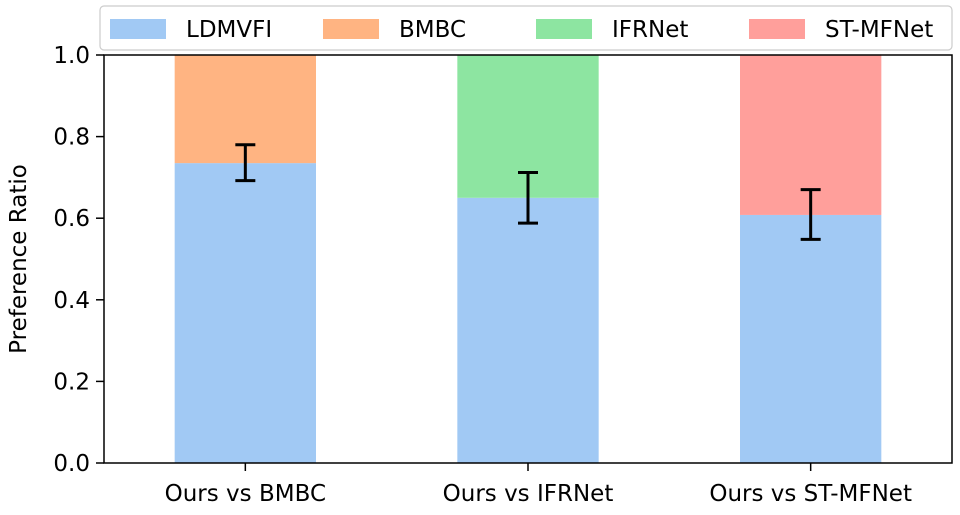 Image resolution: width=960 pixels, height=515 pixels. Describe the element at coordinates (229, 30) in the screenshot. I see `legend-label-ldmvfi: LDMVFI` at that location.